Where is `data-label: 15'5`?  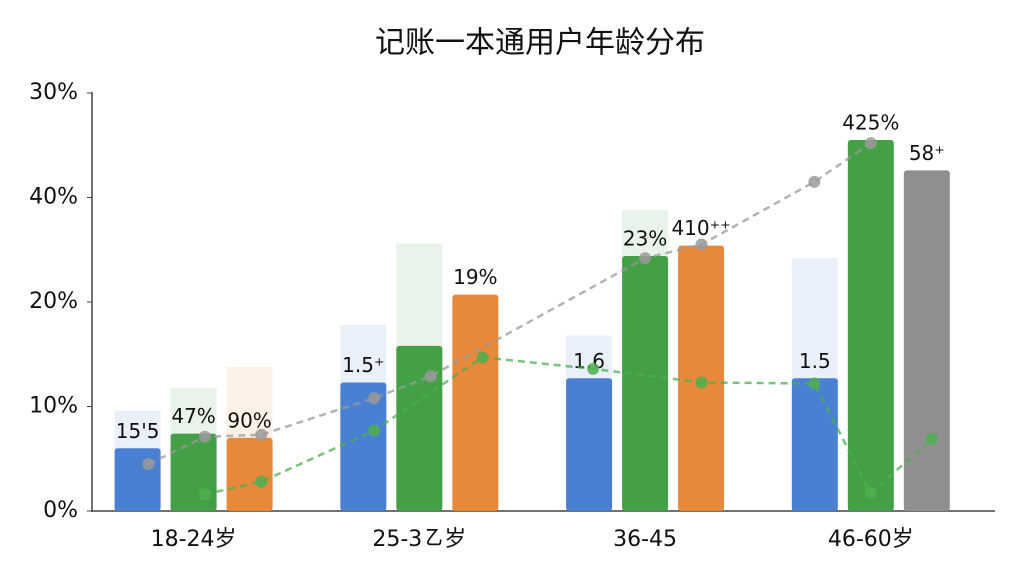 data-label: 15'5 is located at coordinates (138, 431).